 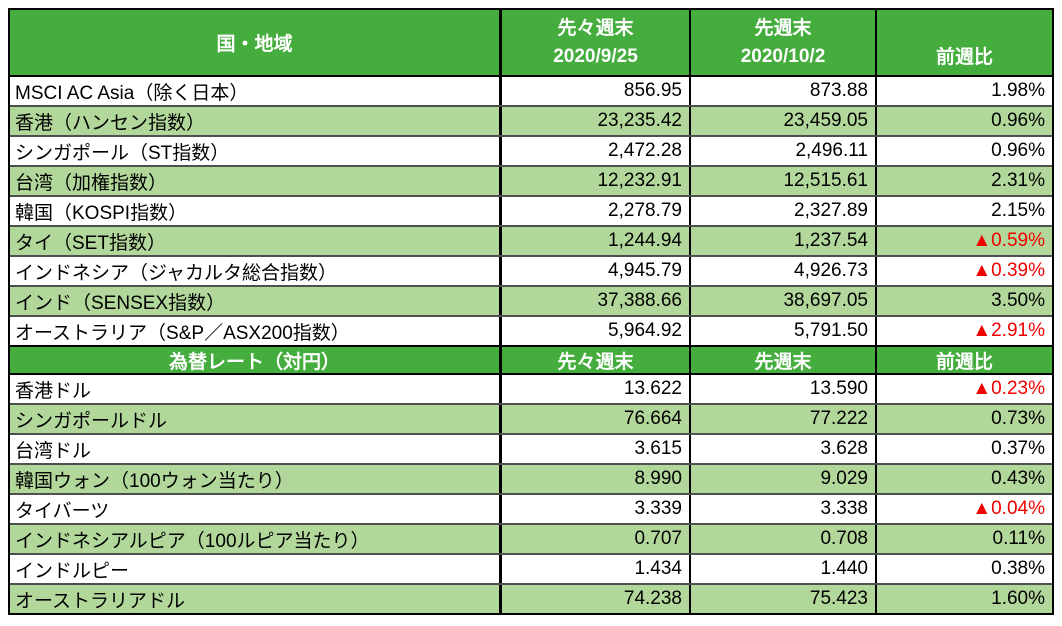 I want to click on value-last-week: 9.029, so click(x=782, y=479).